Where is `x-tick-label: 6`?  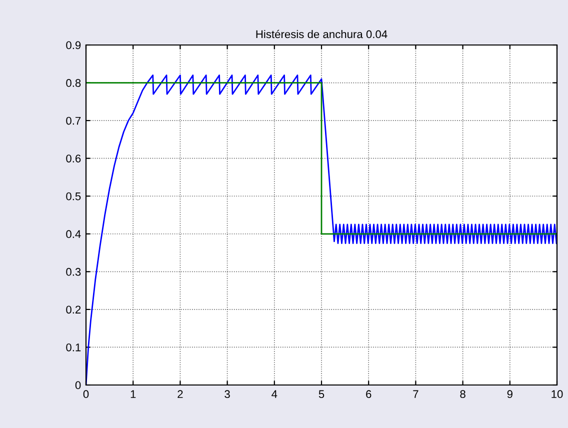 x-tick-label: 6 is located at coordinates (369, 394).